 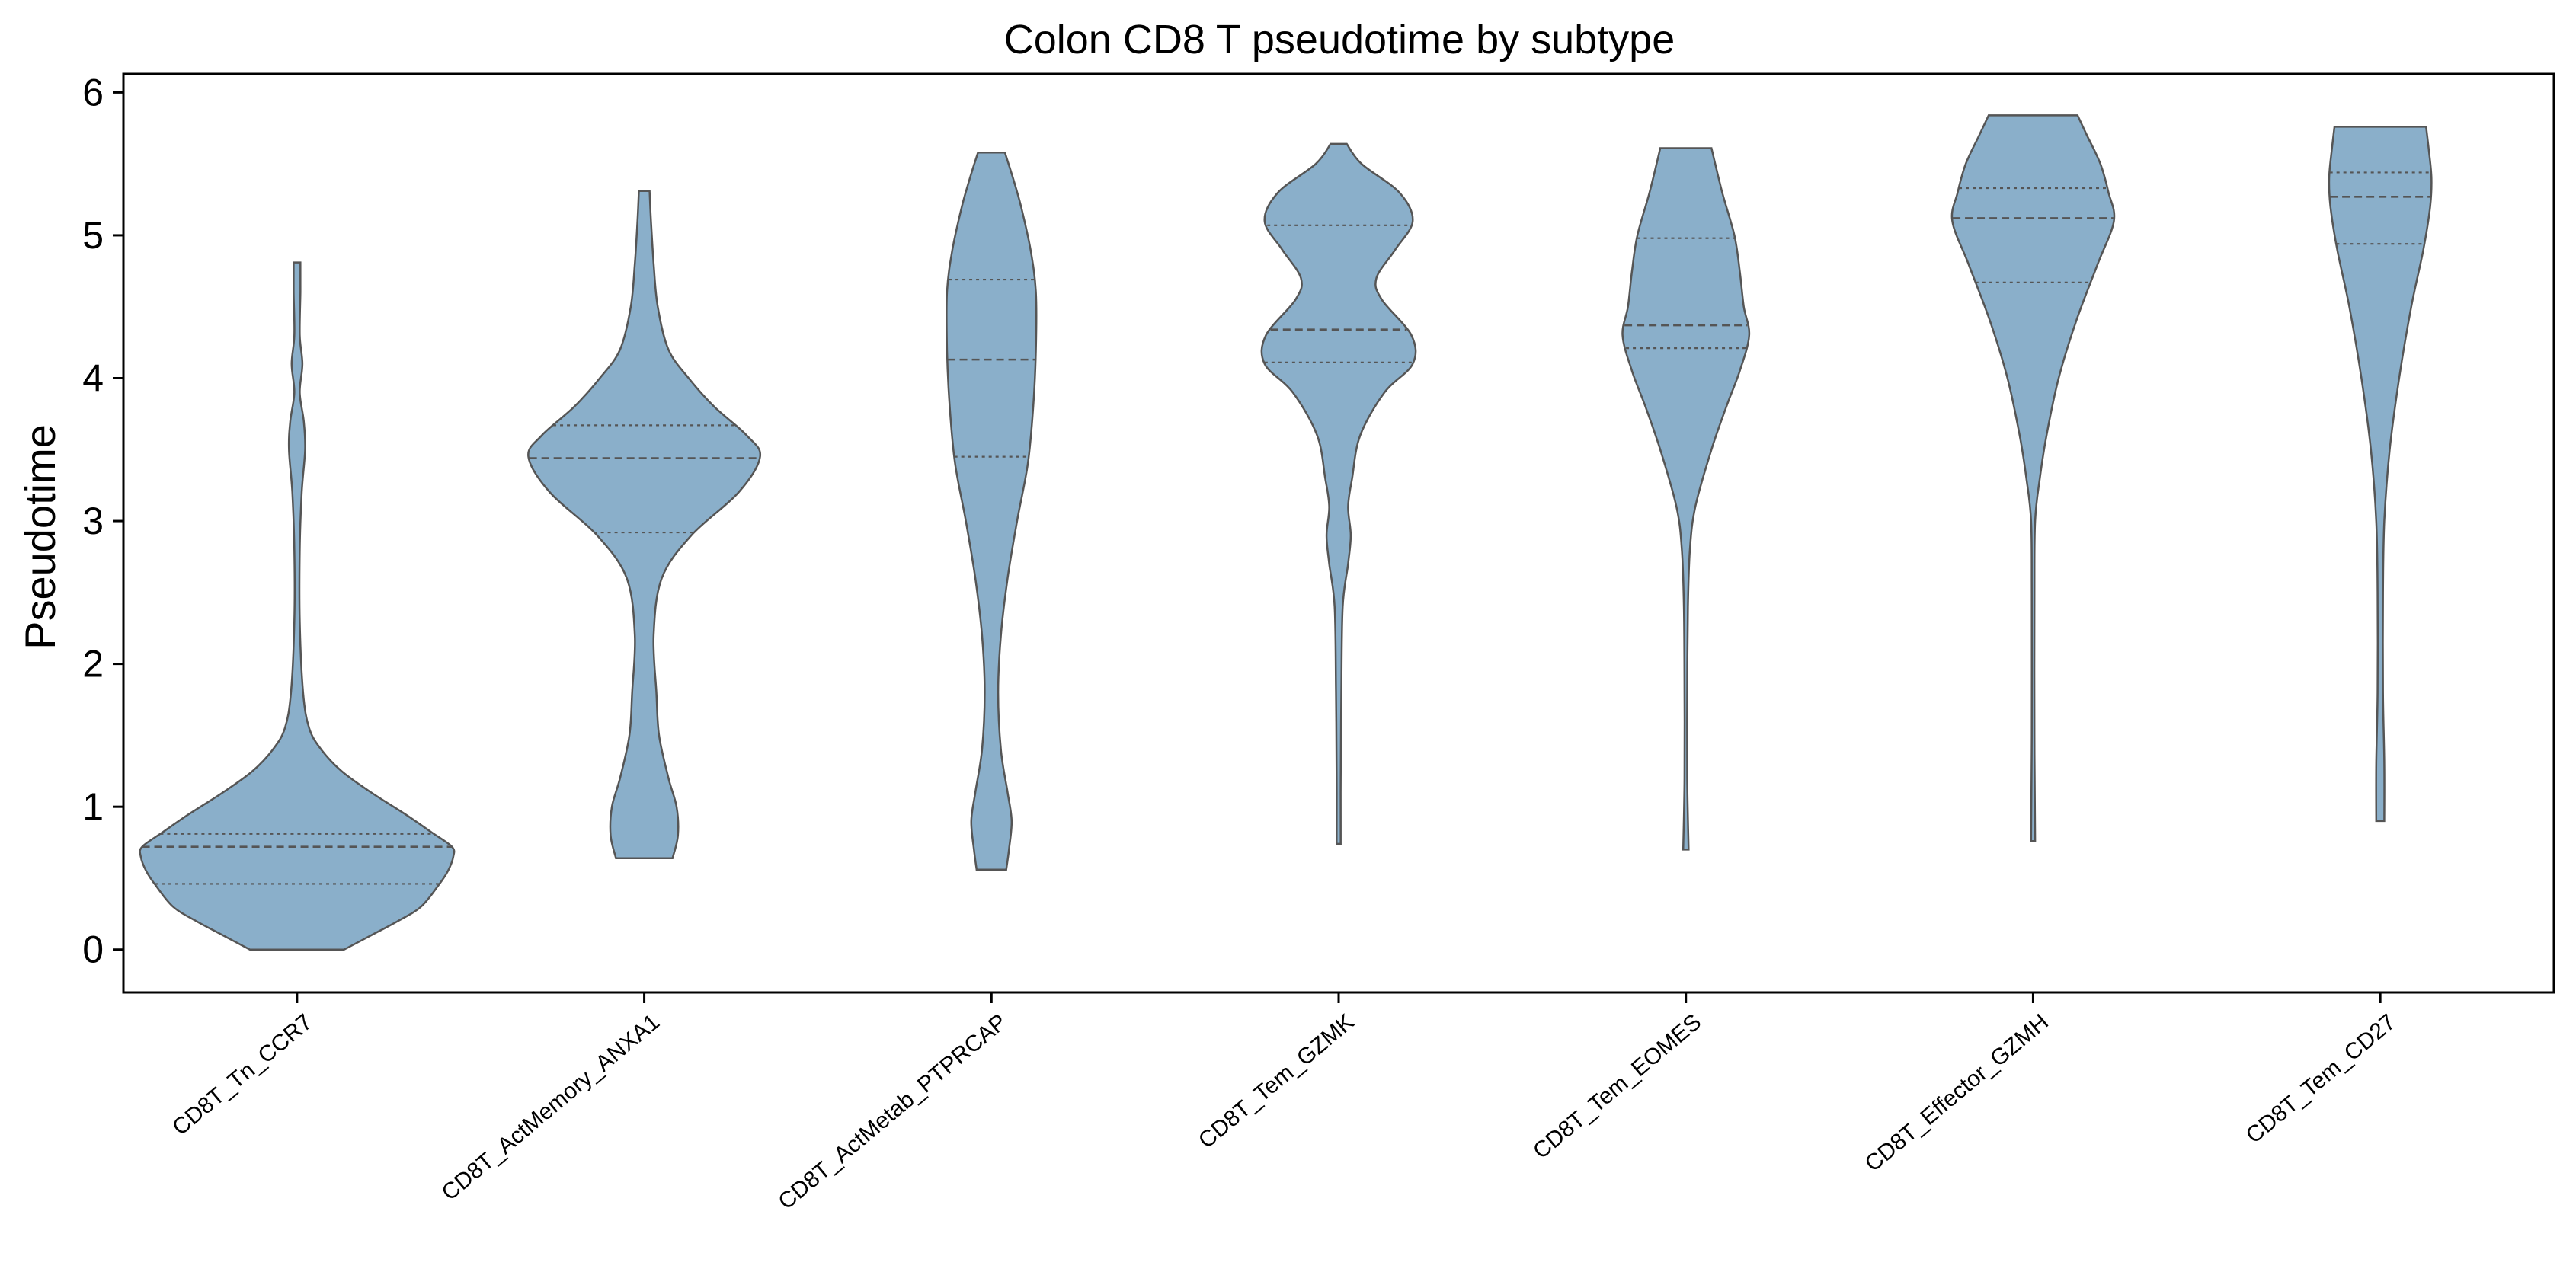 What do you see at coordinates (1686, 499) in the screenshot?
I see `violin-CD8T_Tem_EOMES` at bounding box center [1686, 499].